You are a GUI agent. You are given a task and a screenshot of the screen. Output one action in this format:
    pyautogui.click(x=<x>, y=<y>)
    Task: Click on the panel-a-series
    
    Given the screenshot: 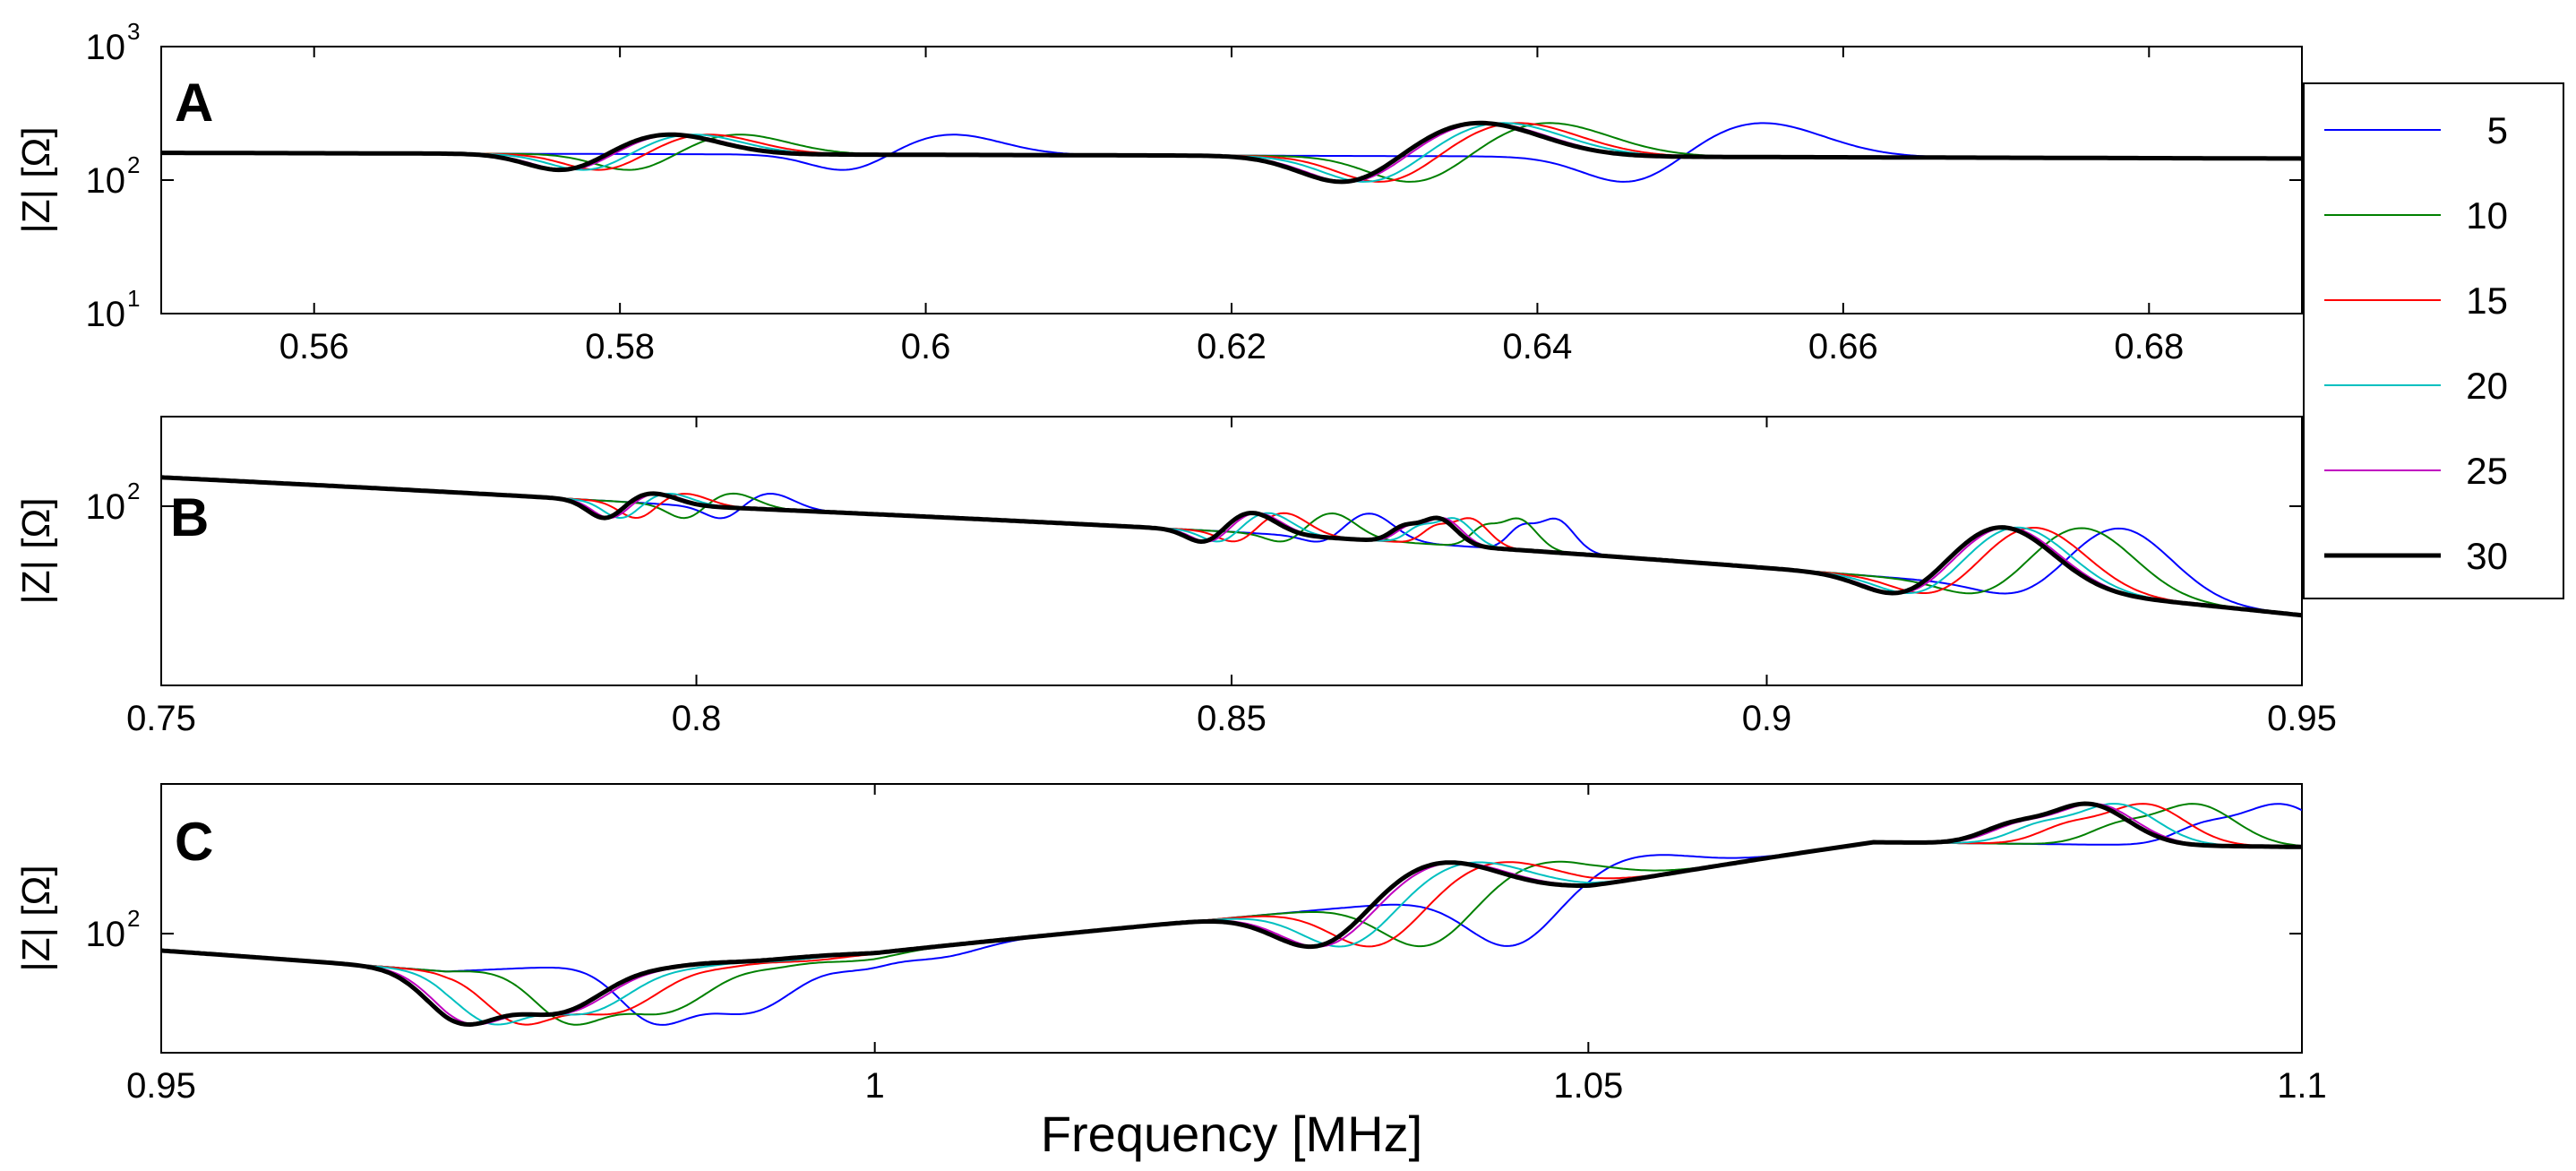 What is the action you would take?
    pyautogui.click(x=1231, y=153)
    